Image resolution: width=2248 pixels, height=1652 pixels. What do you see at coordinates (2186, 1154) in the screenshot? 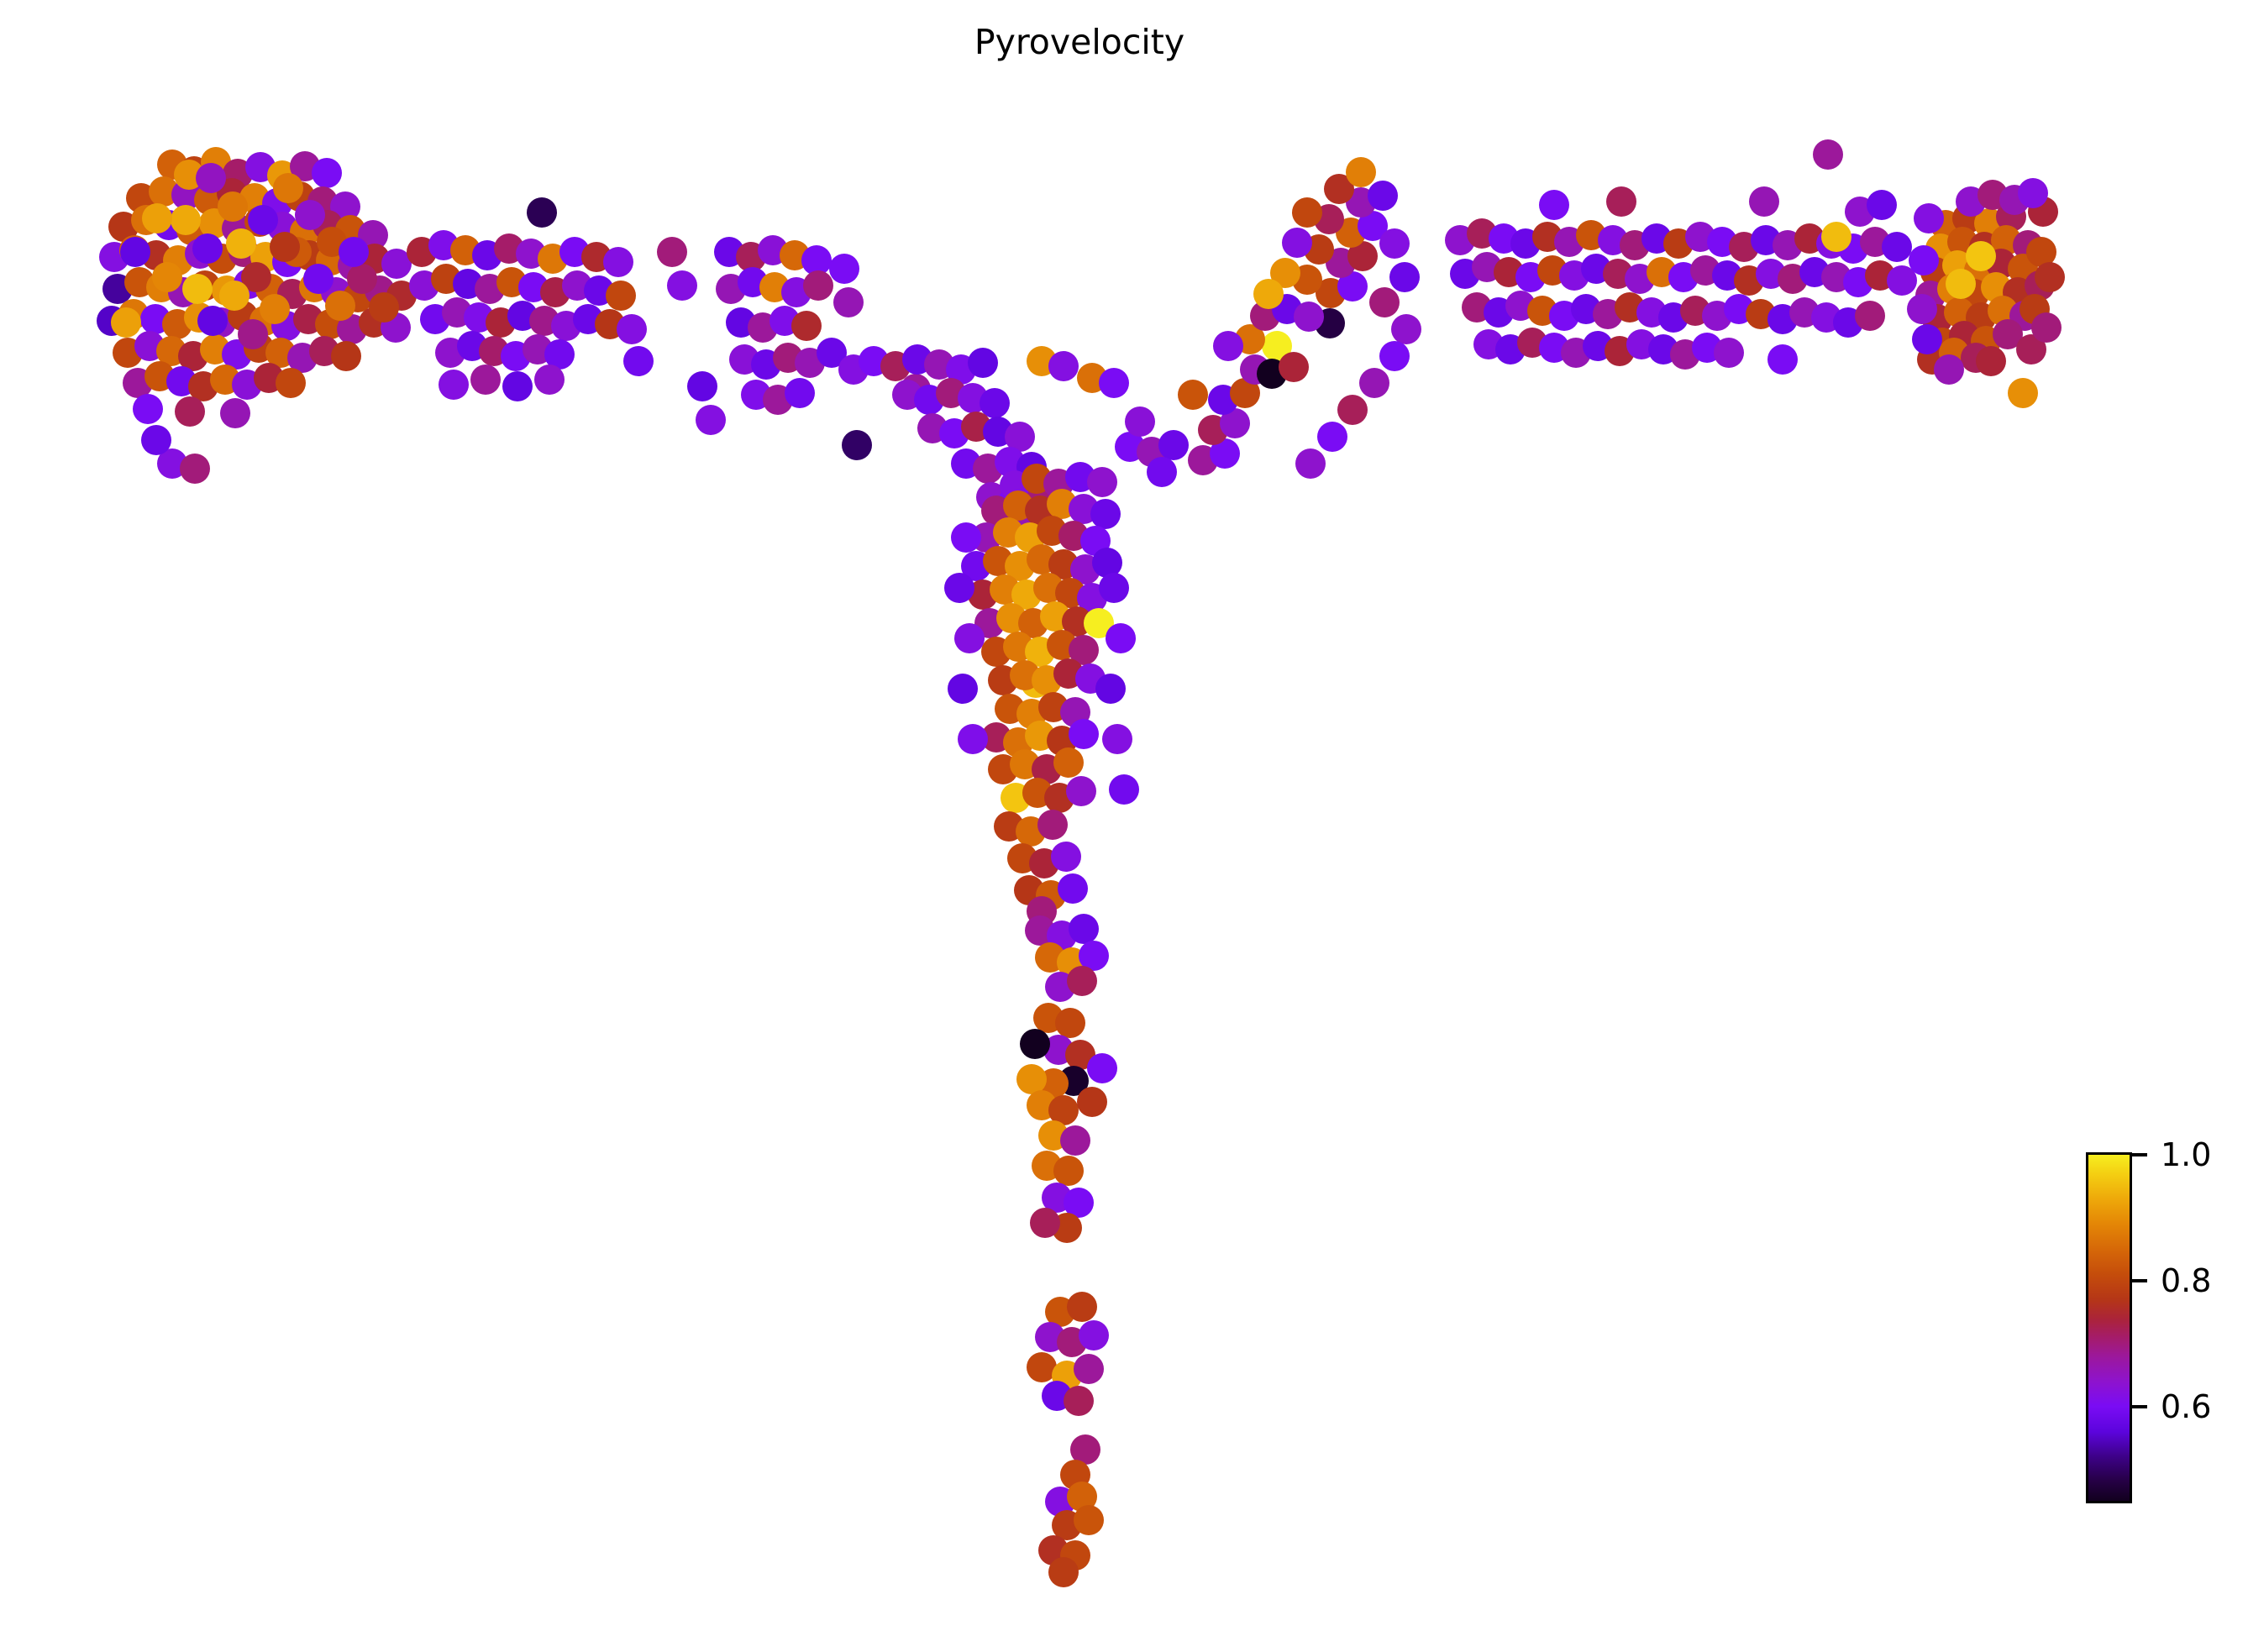
I see `colorbar-tick-label: 1.0` at bounding box center [2186, 1154].